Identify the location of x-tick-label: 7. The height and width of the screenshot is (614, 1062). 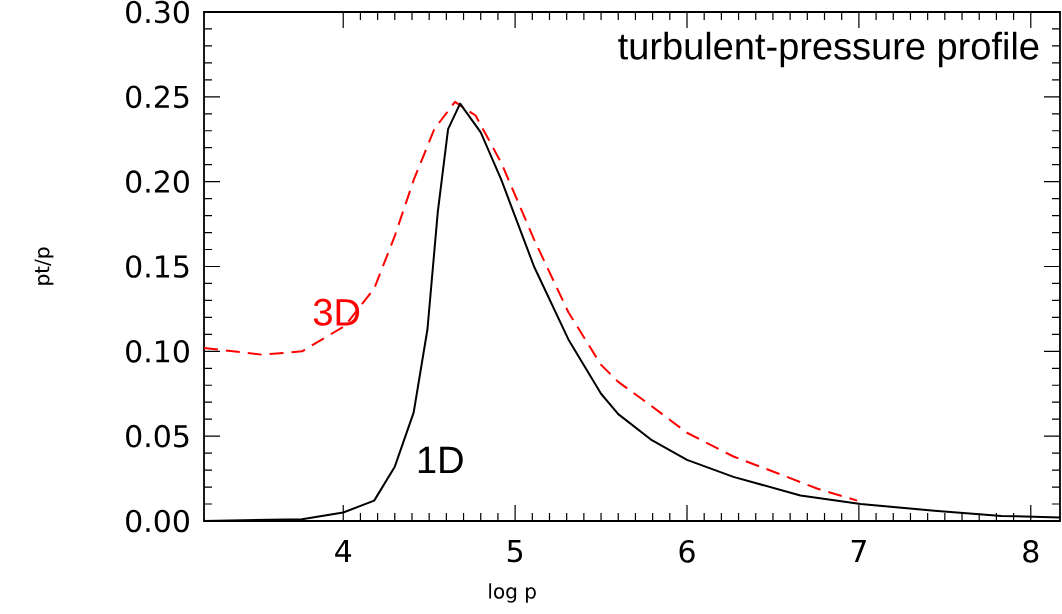
(858, 551).